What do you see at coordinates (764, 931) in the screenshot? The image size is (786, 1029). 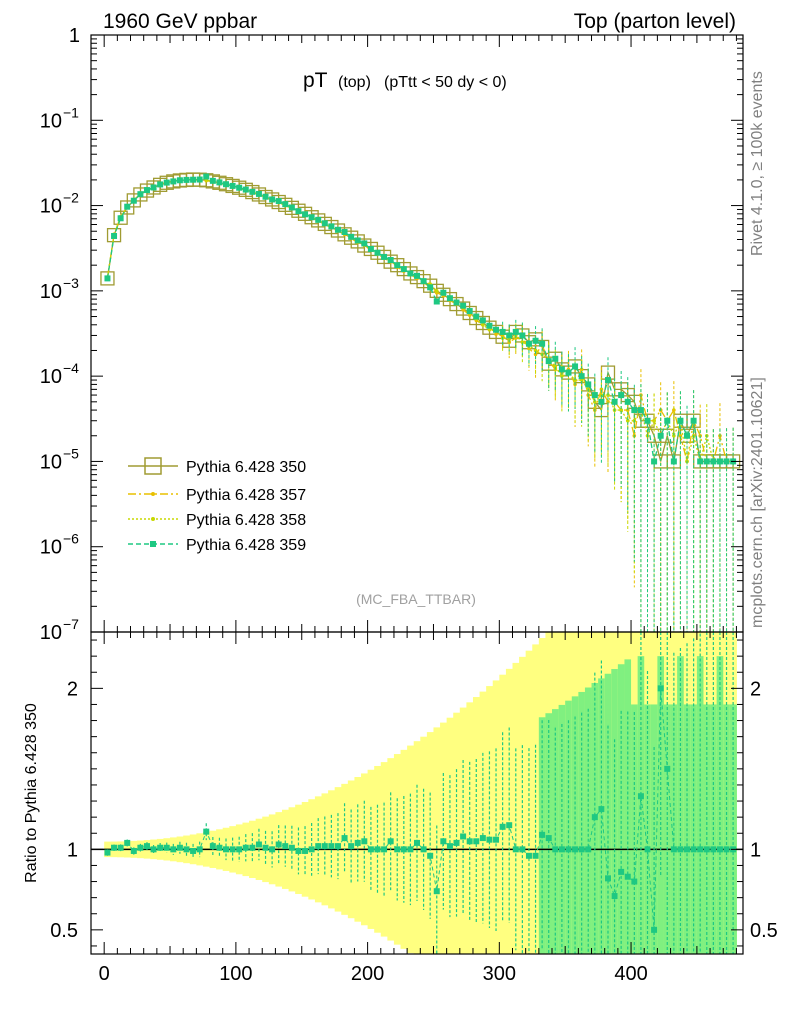 I see `ratio-y-tick-label-right: 0.5` at bounding box center [764, 931].